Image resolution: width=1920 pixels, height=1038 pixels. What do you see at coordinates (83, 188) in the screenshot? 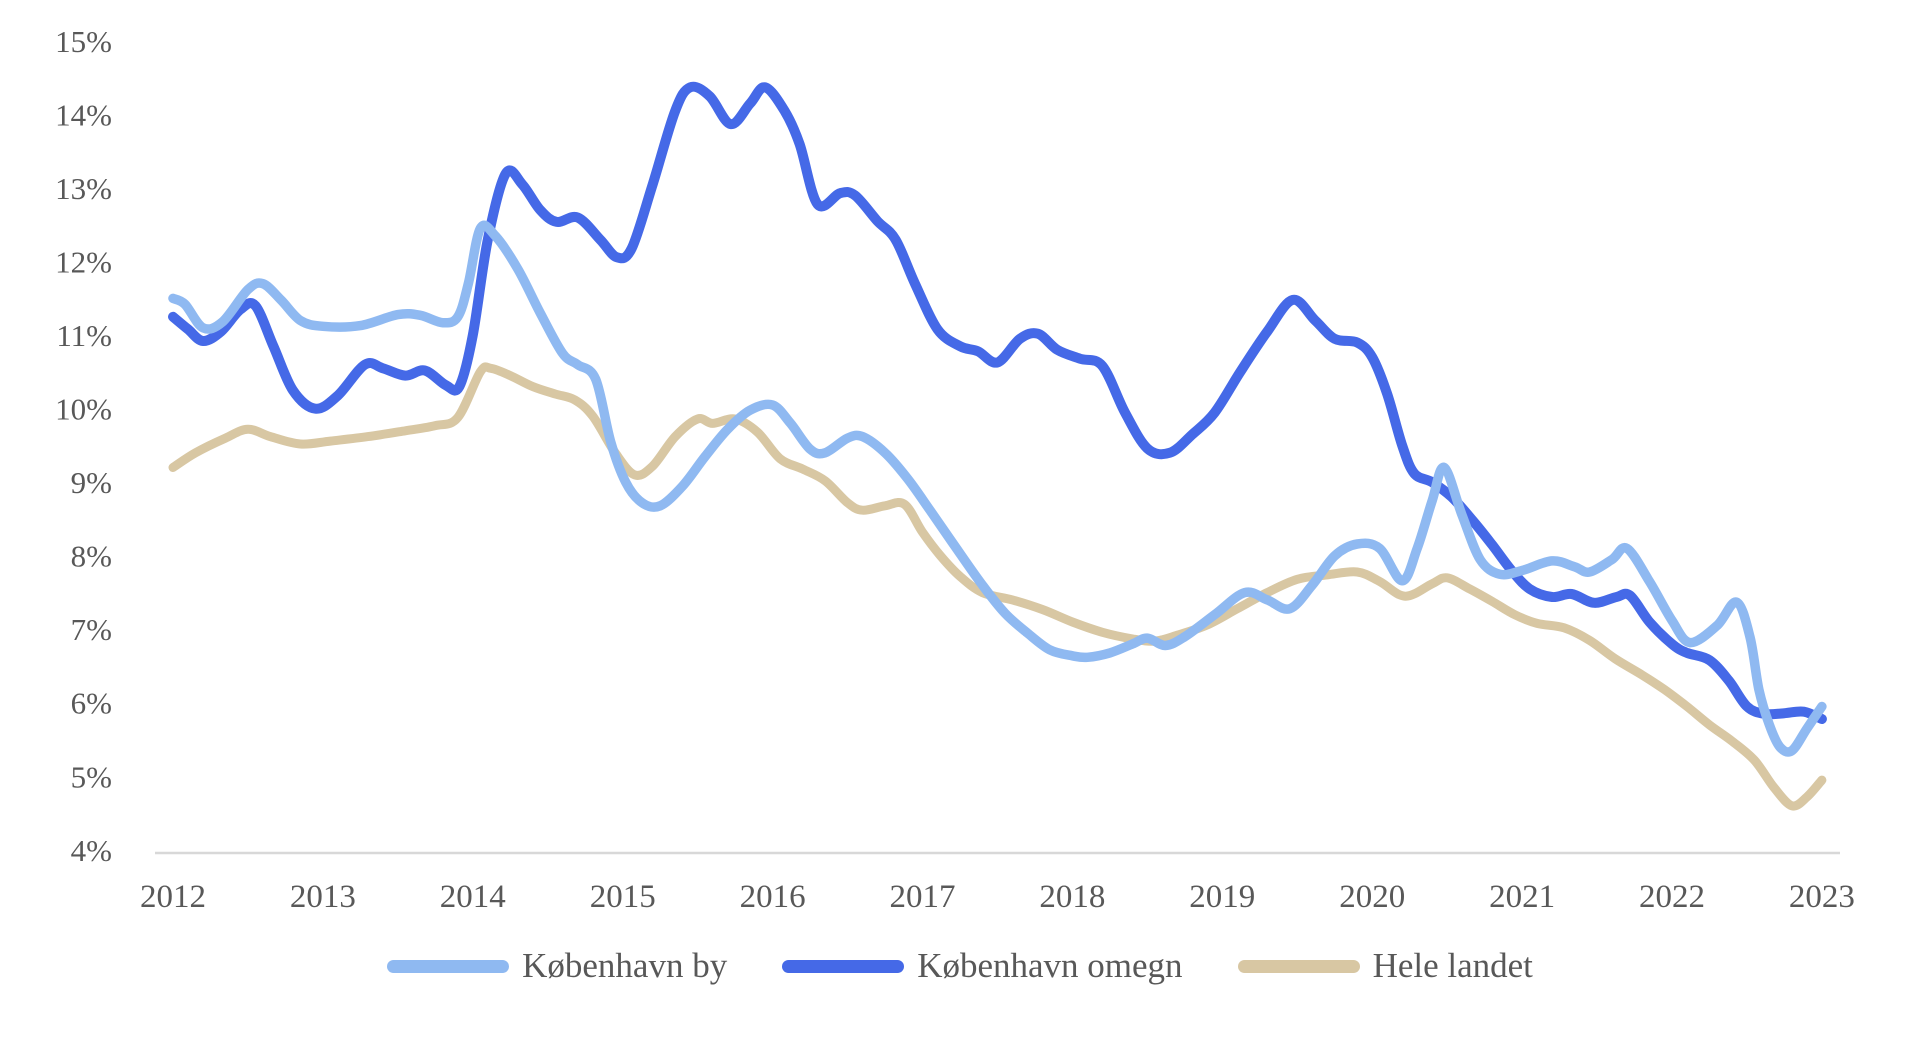
I see `y-tick-label: 13%` at bounding box center [83, 188].